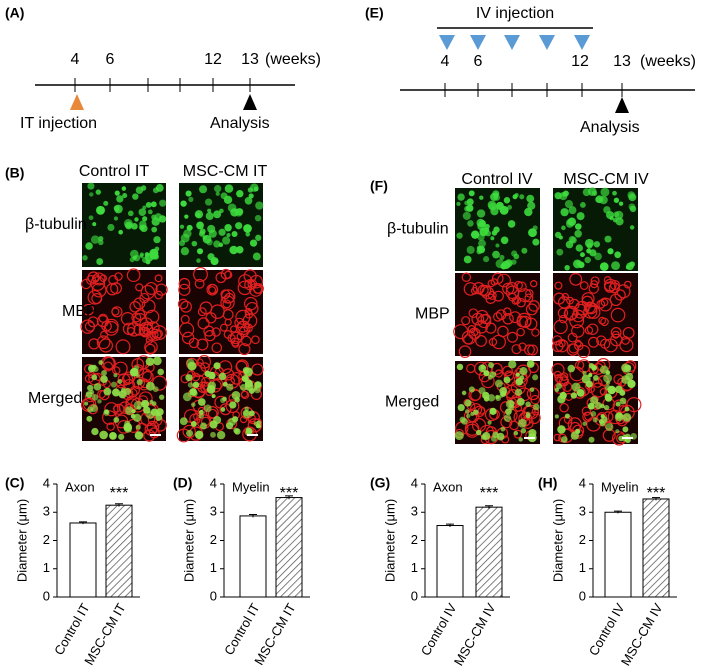 The image size is (709, 670). What do you see at coordinates (582, 595) in the screenshot?
I see `y-tick-label: 0` at bounding box center [582, 595].